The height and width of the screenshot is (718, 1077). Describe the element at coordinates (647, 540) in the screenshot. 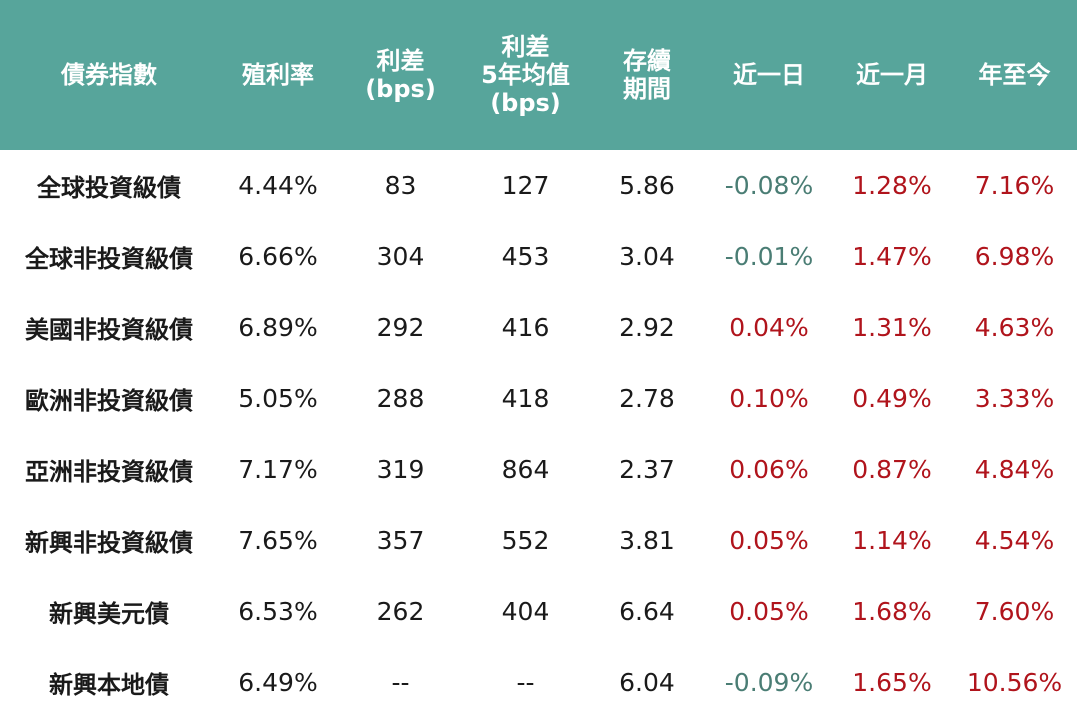

I see `duration-cell: 3.81` at that location.